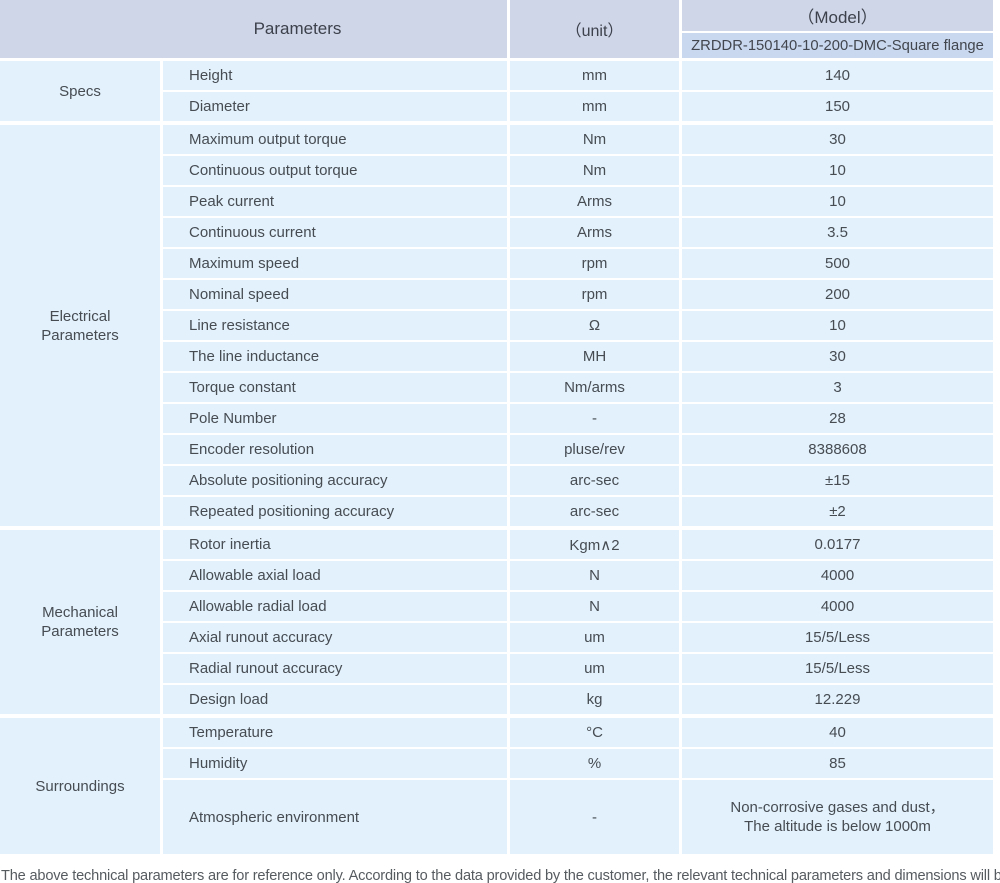  What do you see at coordinates (839, 450) in the screenshot?
I see `value-cell: 8388608` at bounding box center [839, 450].